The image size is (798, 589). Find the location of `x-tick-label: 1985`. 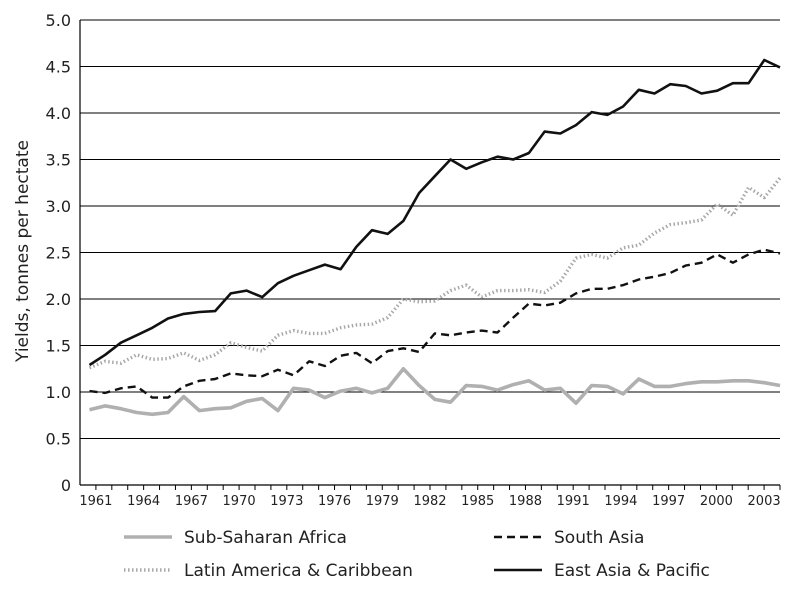

x-tick-label: 1985 is located at coordinates (477, 501).